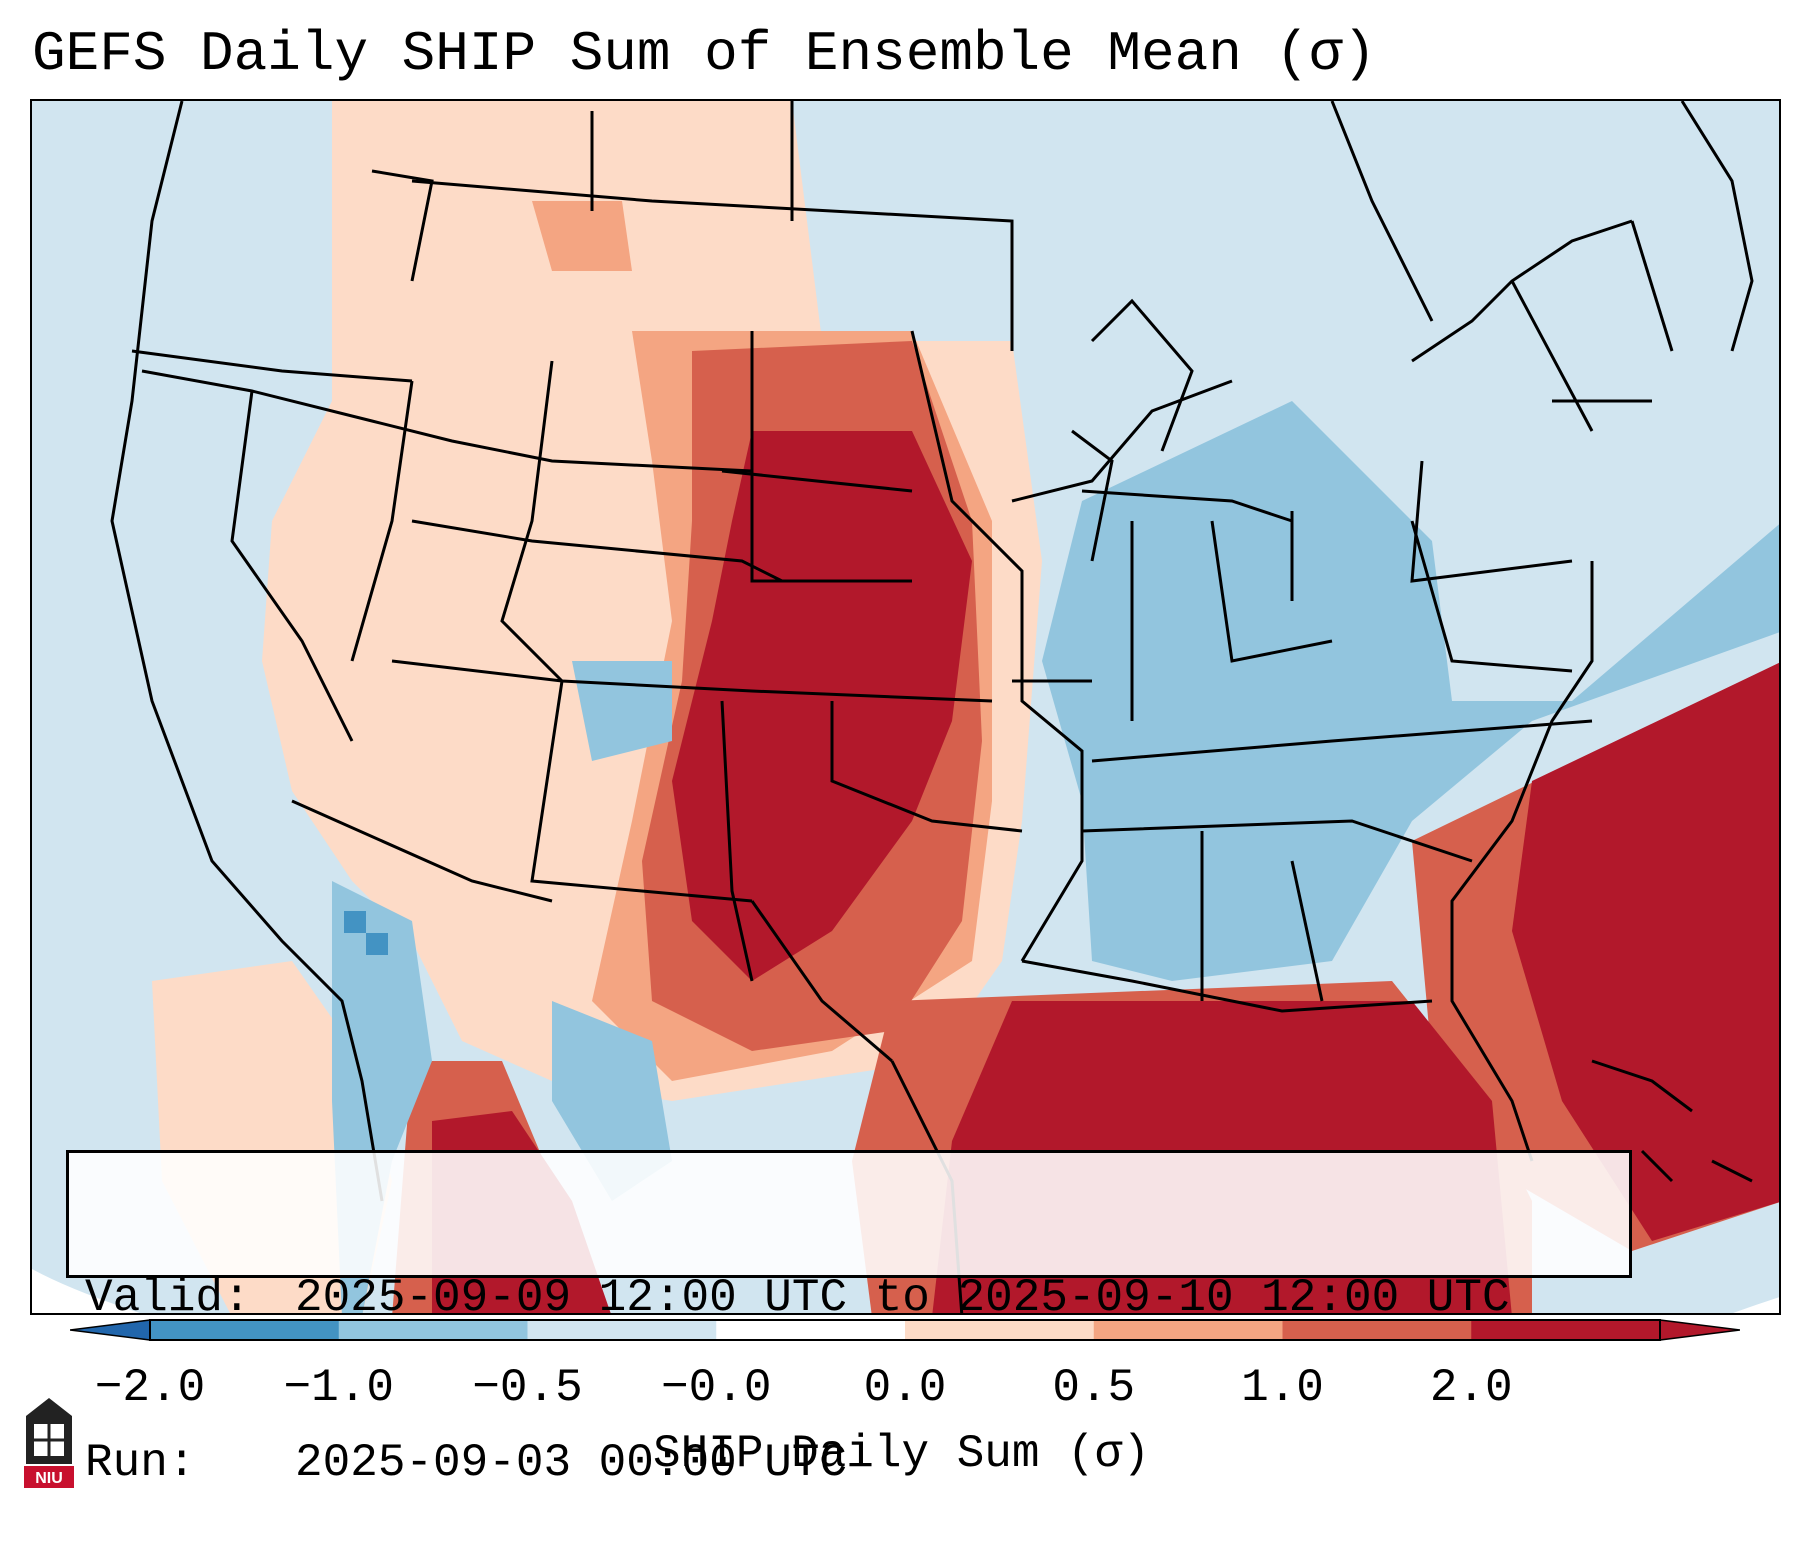 Image resolution: width=1803 pixels, height=1546 pixels. Describe the element at coordinates (86, 1291) in the screenshot. I see `outside-domain-left` at that location.